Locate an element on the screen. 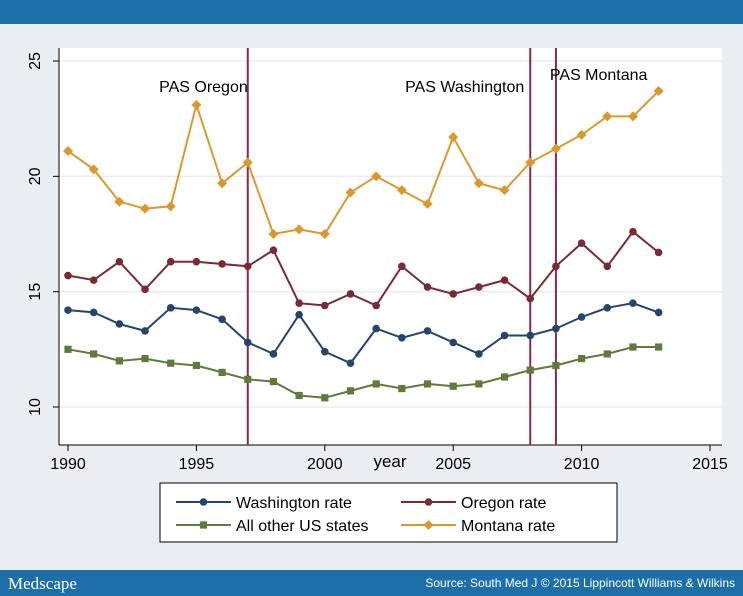 This screenshot has width=743, height=596. event-label: PAS Montana is located at coordinates (599, 75).